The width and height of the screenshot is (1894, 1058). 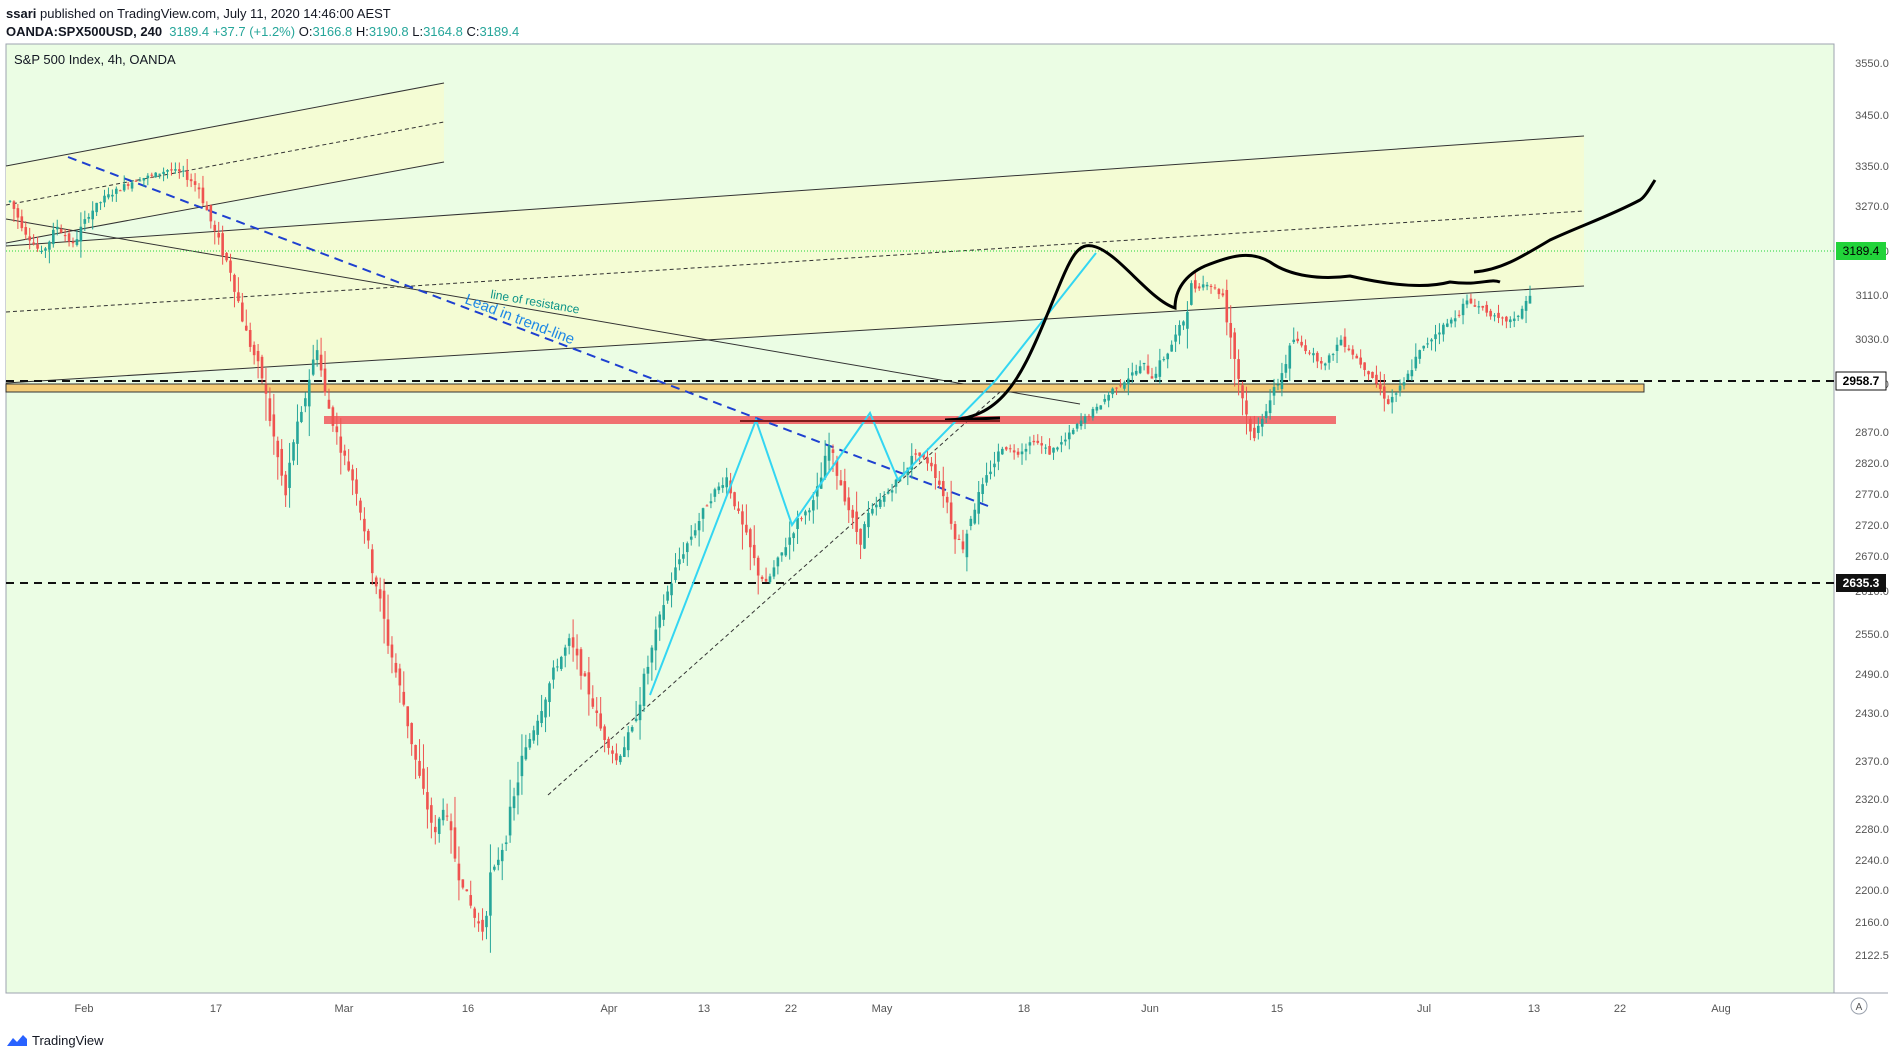 What do you see at coordinates (543, 311) in the screenshot?
I see `resistance-line` at bounding box center [543, 311].